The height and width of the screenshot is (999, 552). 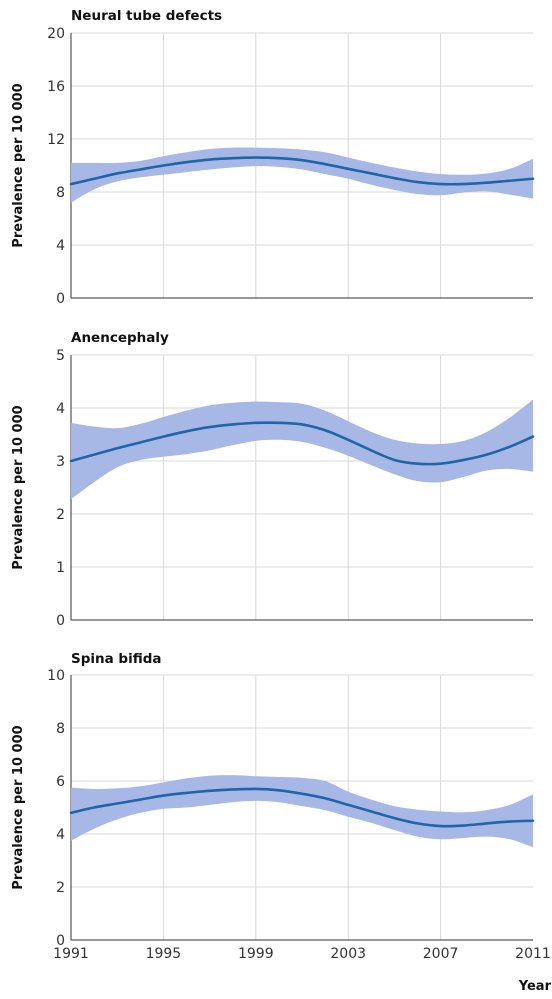 I want to click on panel-title: Anencephaly, so click(x=120, y=338).